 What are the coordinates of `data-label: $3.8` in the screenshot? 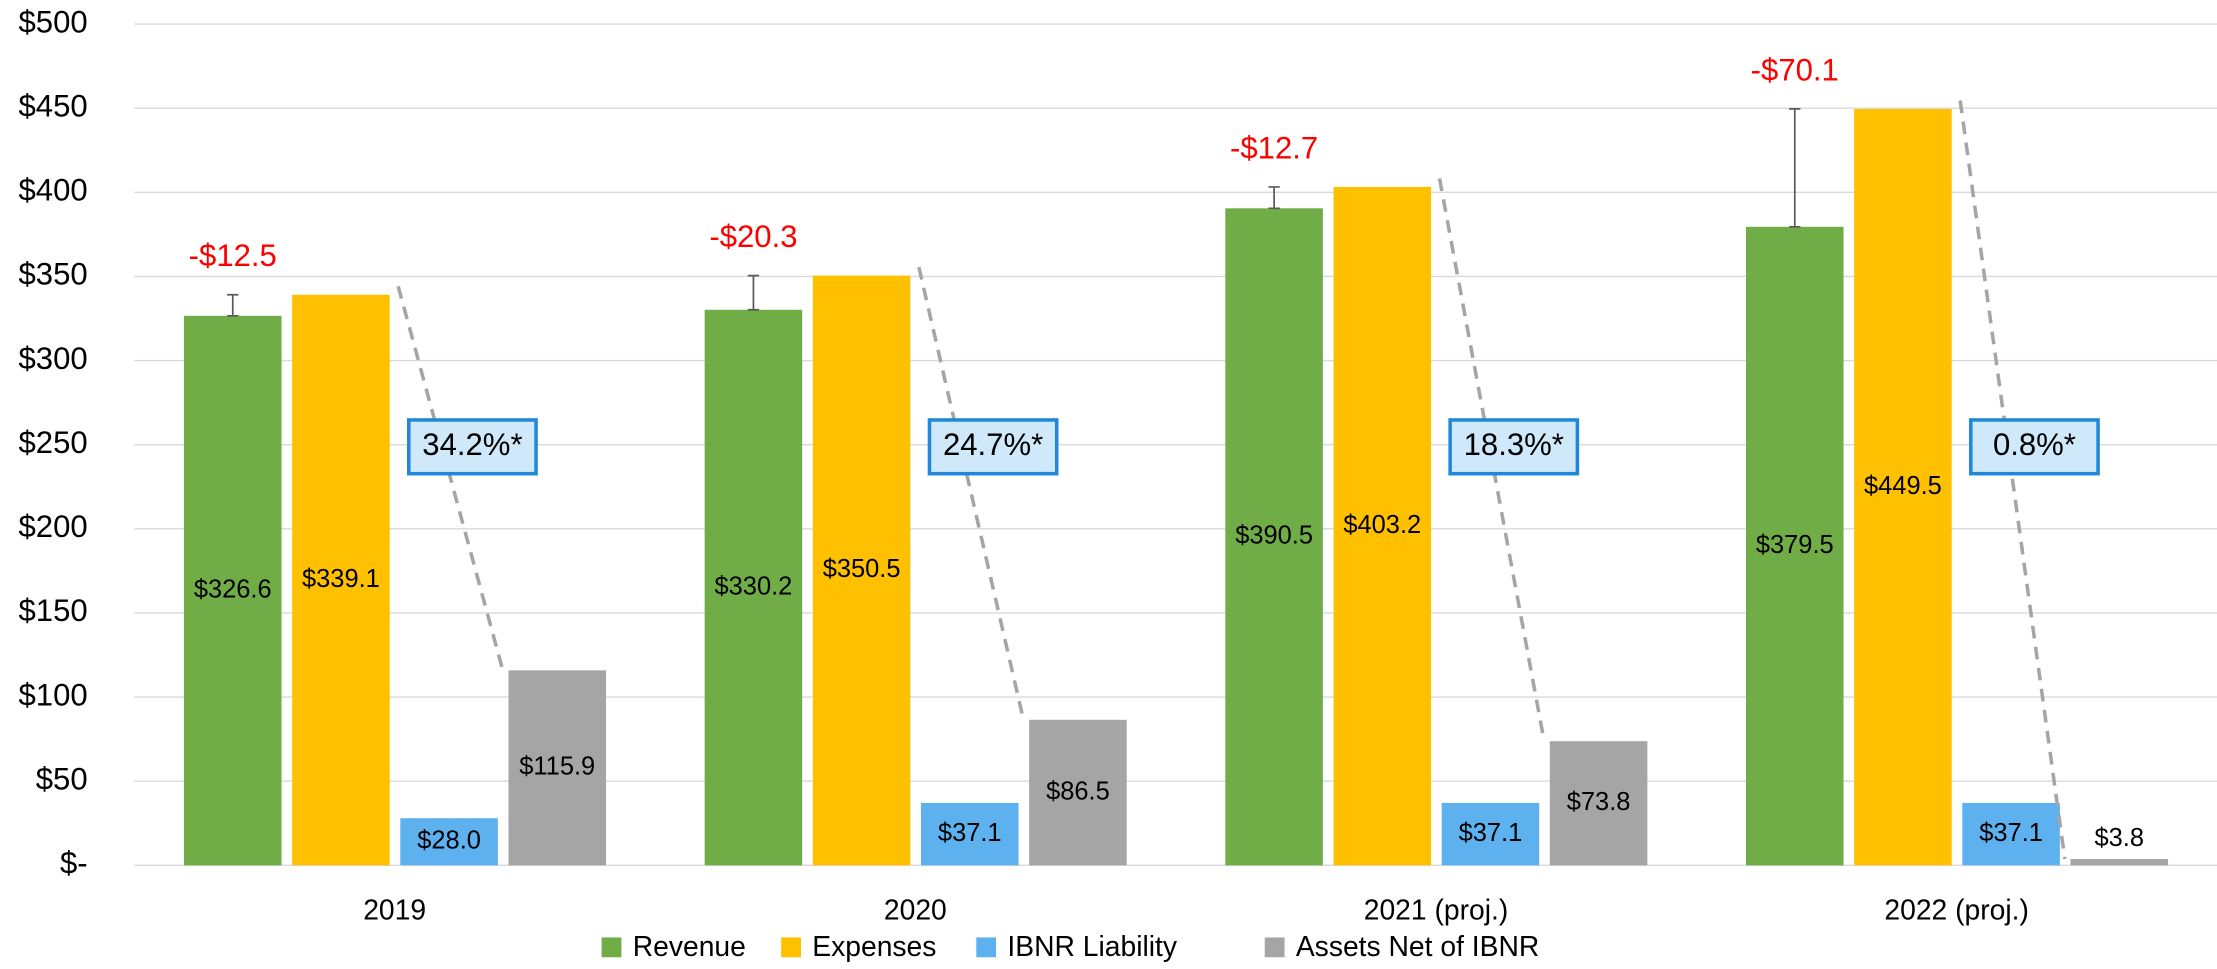 It's located at (2120, 838).